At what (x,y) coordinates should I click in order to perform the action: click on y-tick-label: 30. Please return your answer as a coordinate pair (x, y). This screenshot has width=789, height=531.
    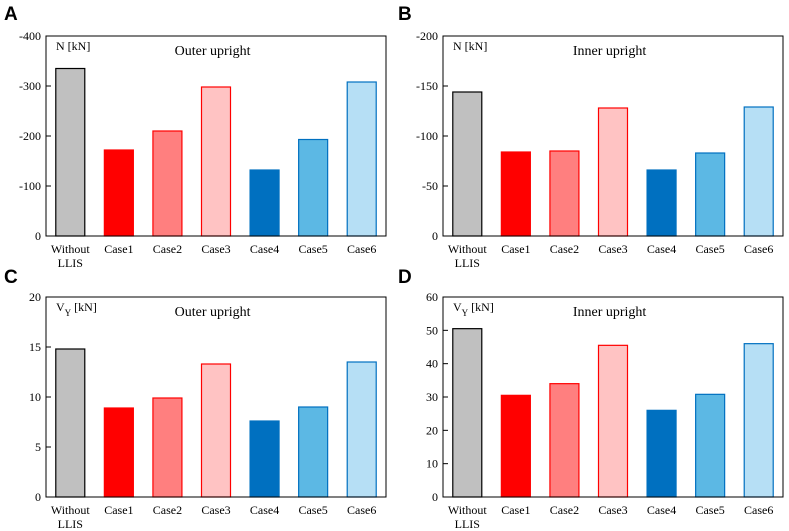
    Looking at the image, I should click on (432, 397).